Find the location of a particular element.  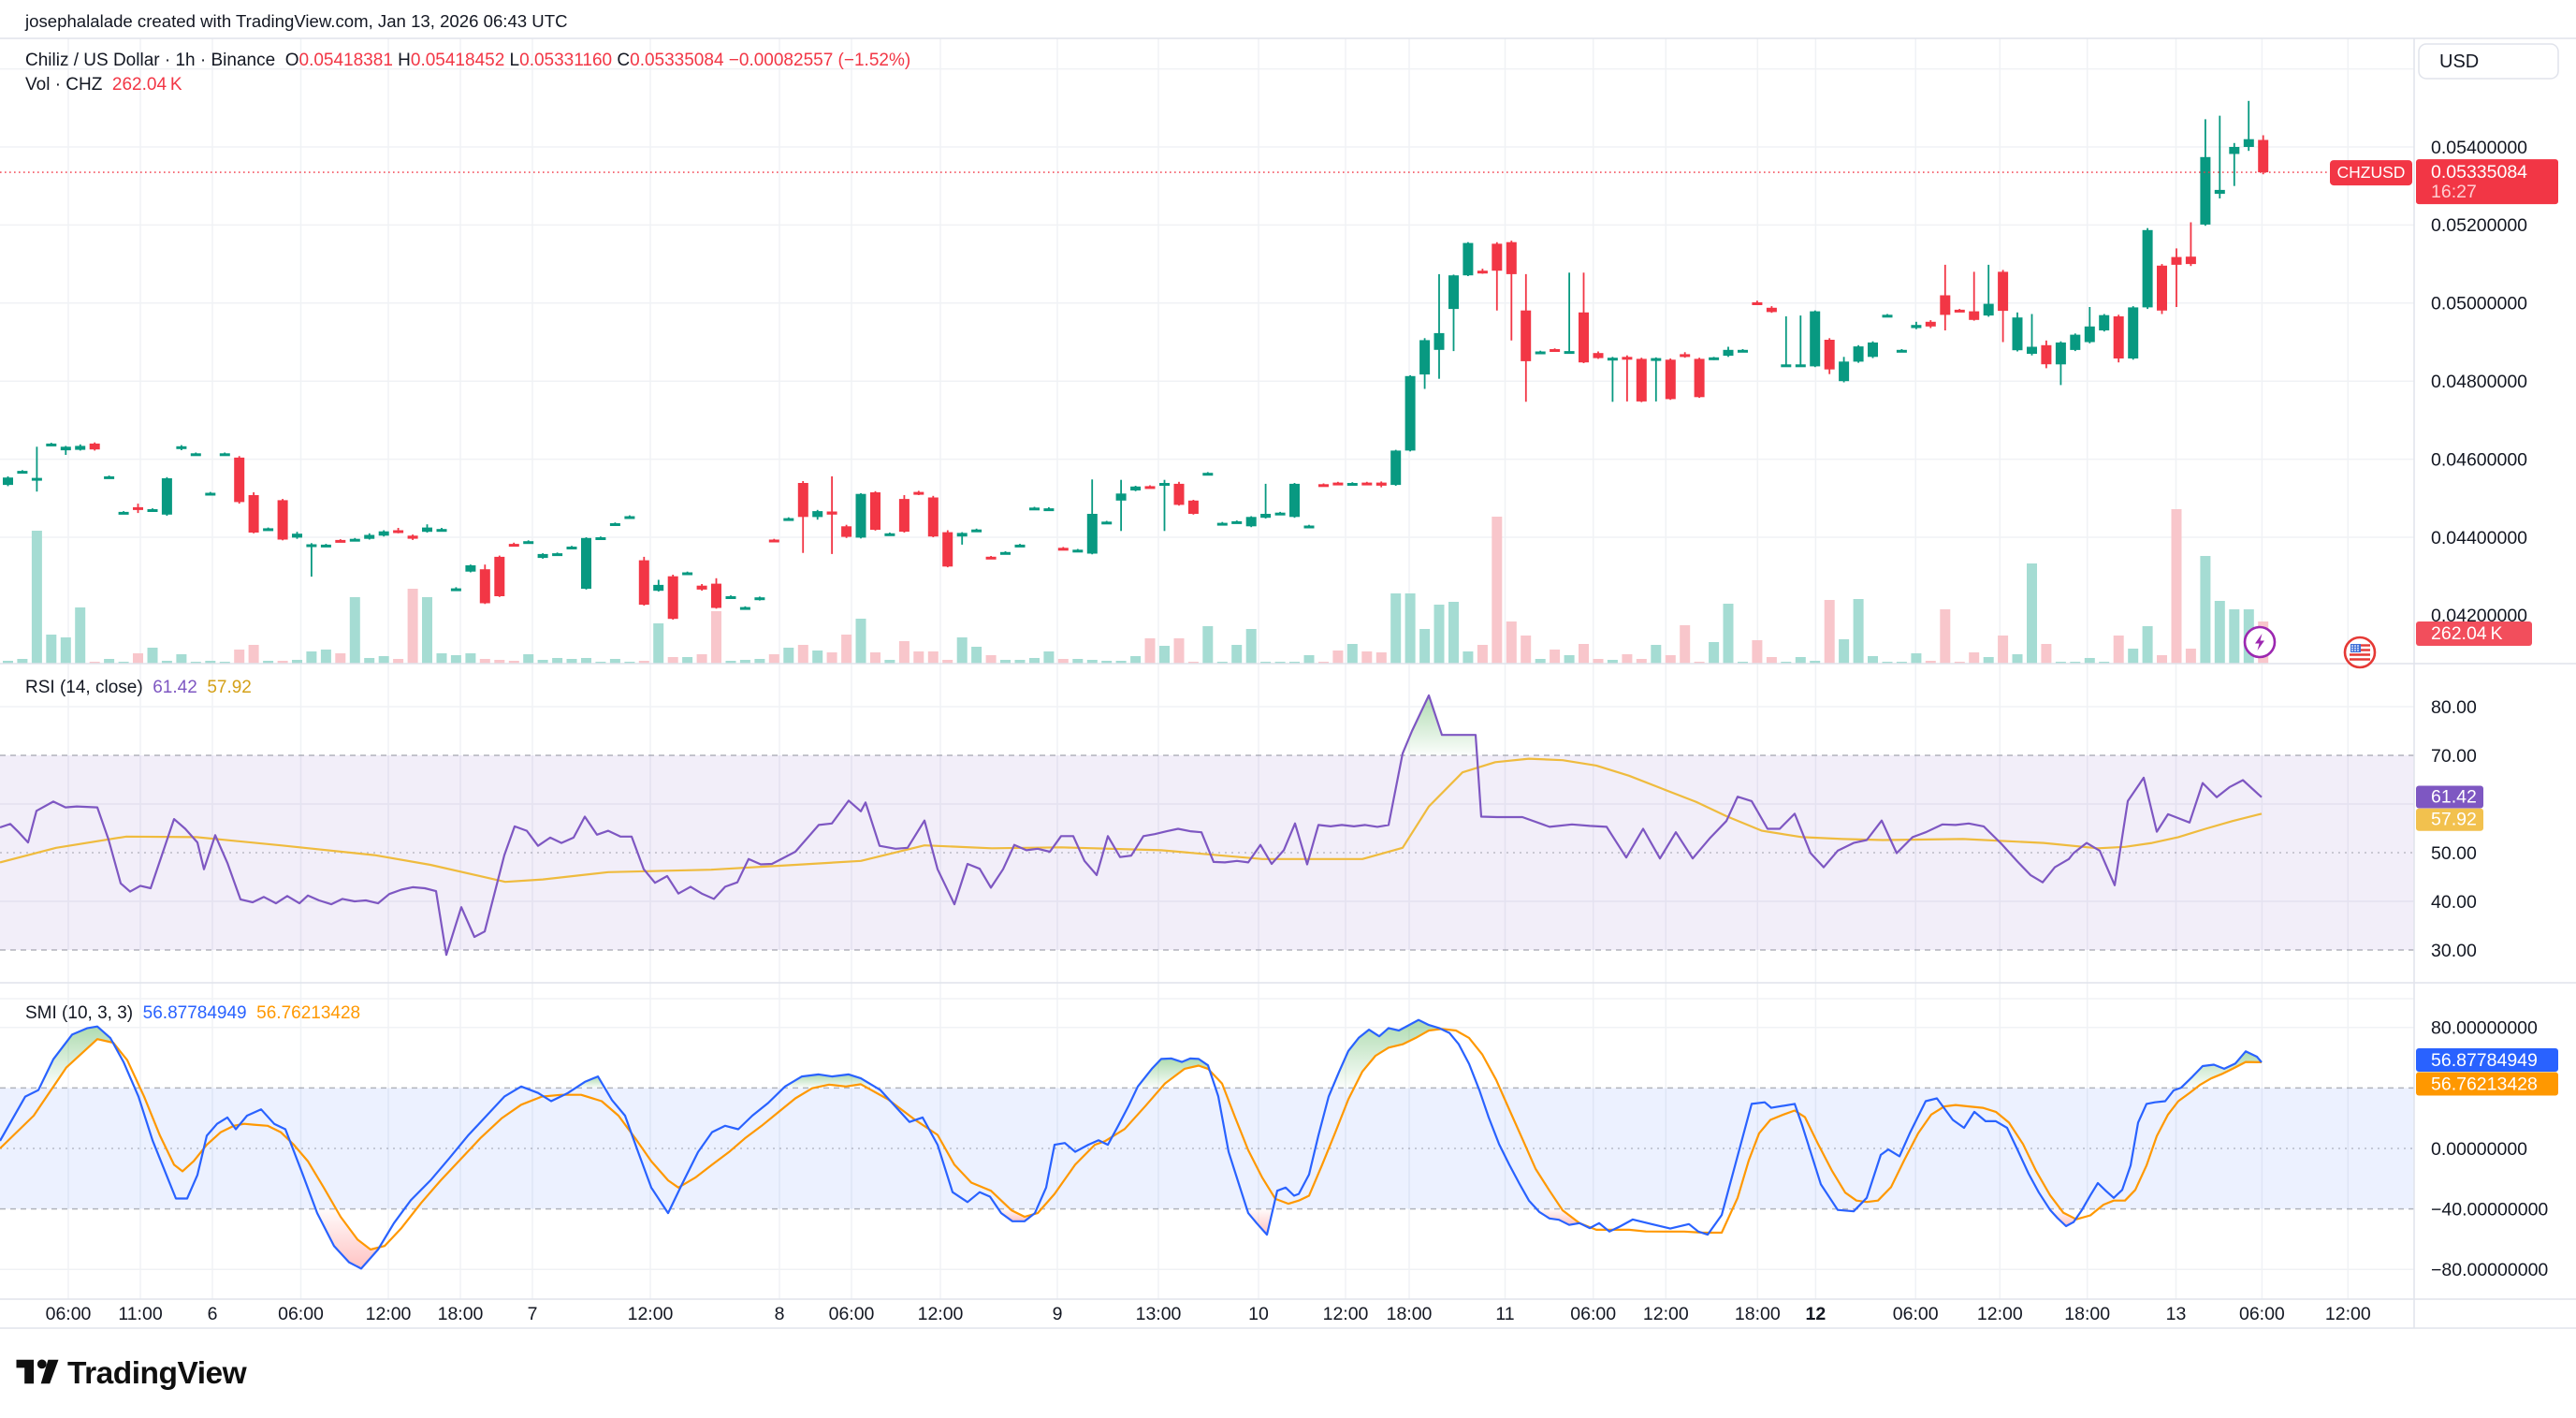

svg-text: 70.00 is located at coordinates (2454, 756).